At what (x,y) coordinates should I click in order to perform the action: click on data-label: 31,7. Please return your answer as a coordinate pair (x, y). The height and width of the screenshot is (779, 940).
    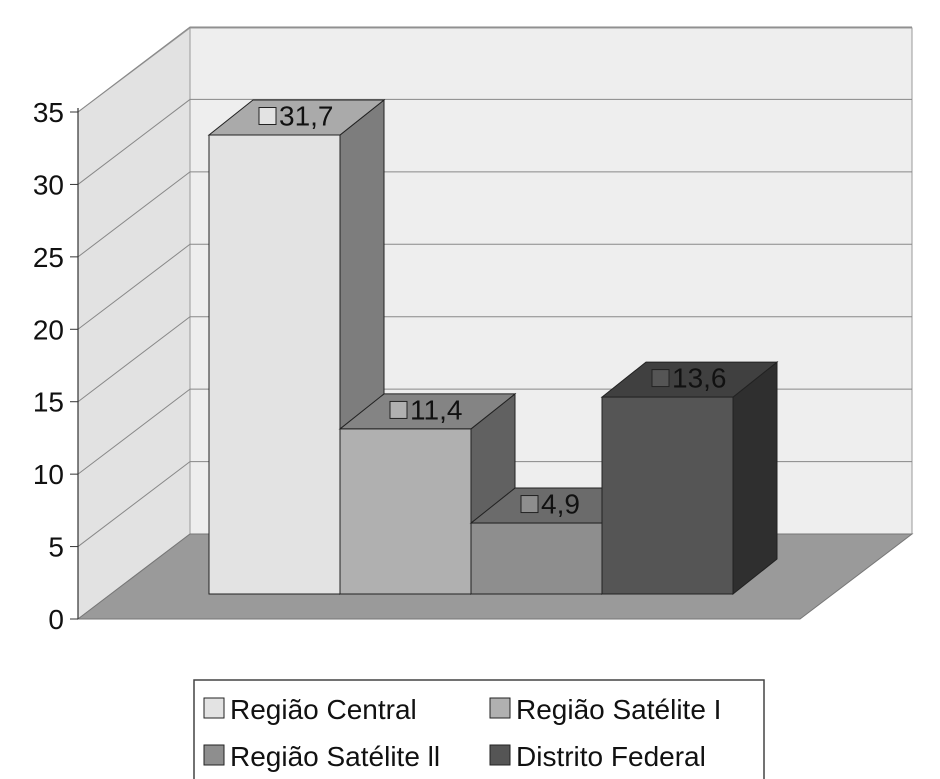
    Looking at the image, I should click on (296, 116).